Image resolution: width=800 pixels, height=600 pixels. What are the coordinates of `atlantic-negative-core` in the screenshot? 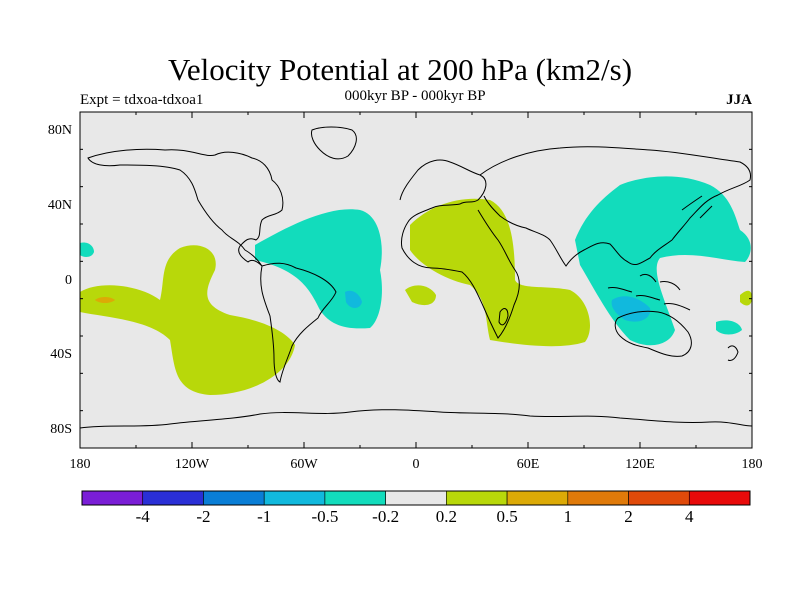 It's located at (353, 299).